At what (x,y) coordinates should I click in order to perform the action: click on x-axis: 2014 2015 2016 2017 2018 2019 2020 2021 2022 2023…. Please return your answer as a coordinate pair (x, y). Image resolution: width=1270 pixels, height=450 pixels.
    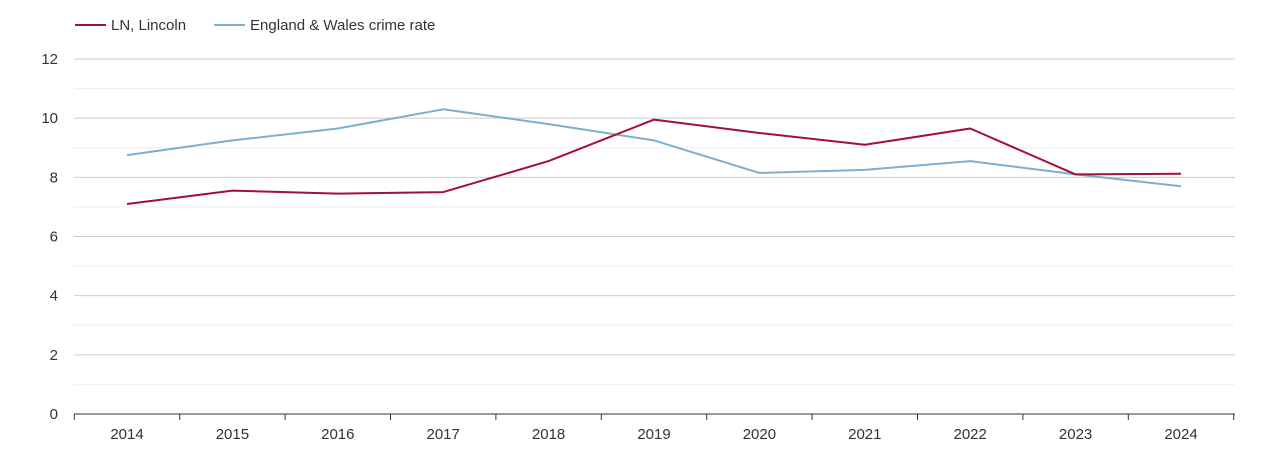
    Looking at the image, I should click on (654, 428).